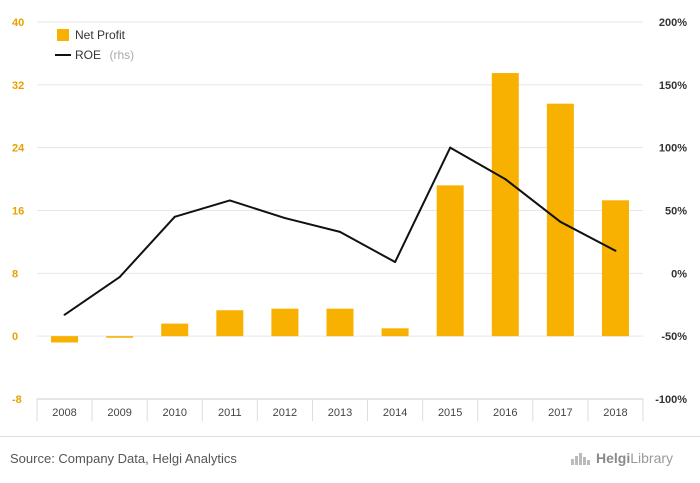  Describe the element at coordinates (395, 413) in the screenshot. I see `x-tick-label: 2014` at that location.